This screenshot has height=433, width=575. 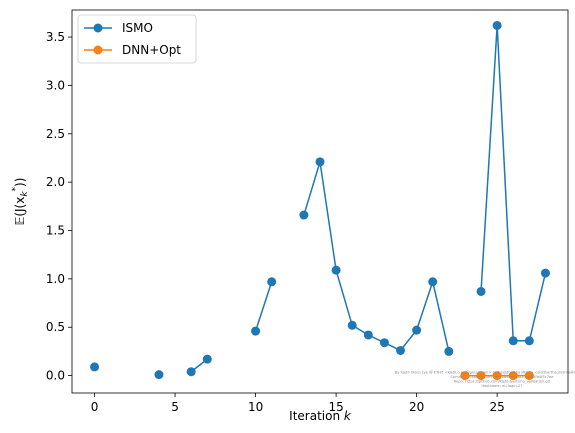 What do you see at coordinates (335, 407) in the screenshot?
I see `x-tick-label: 15` at bounding box center [335, 407].